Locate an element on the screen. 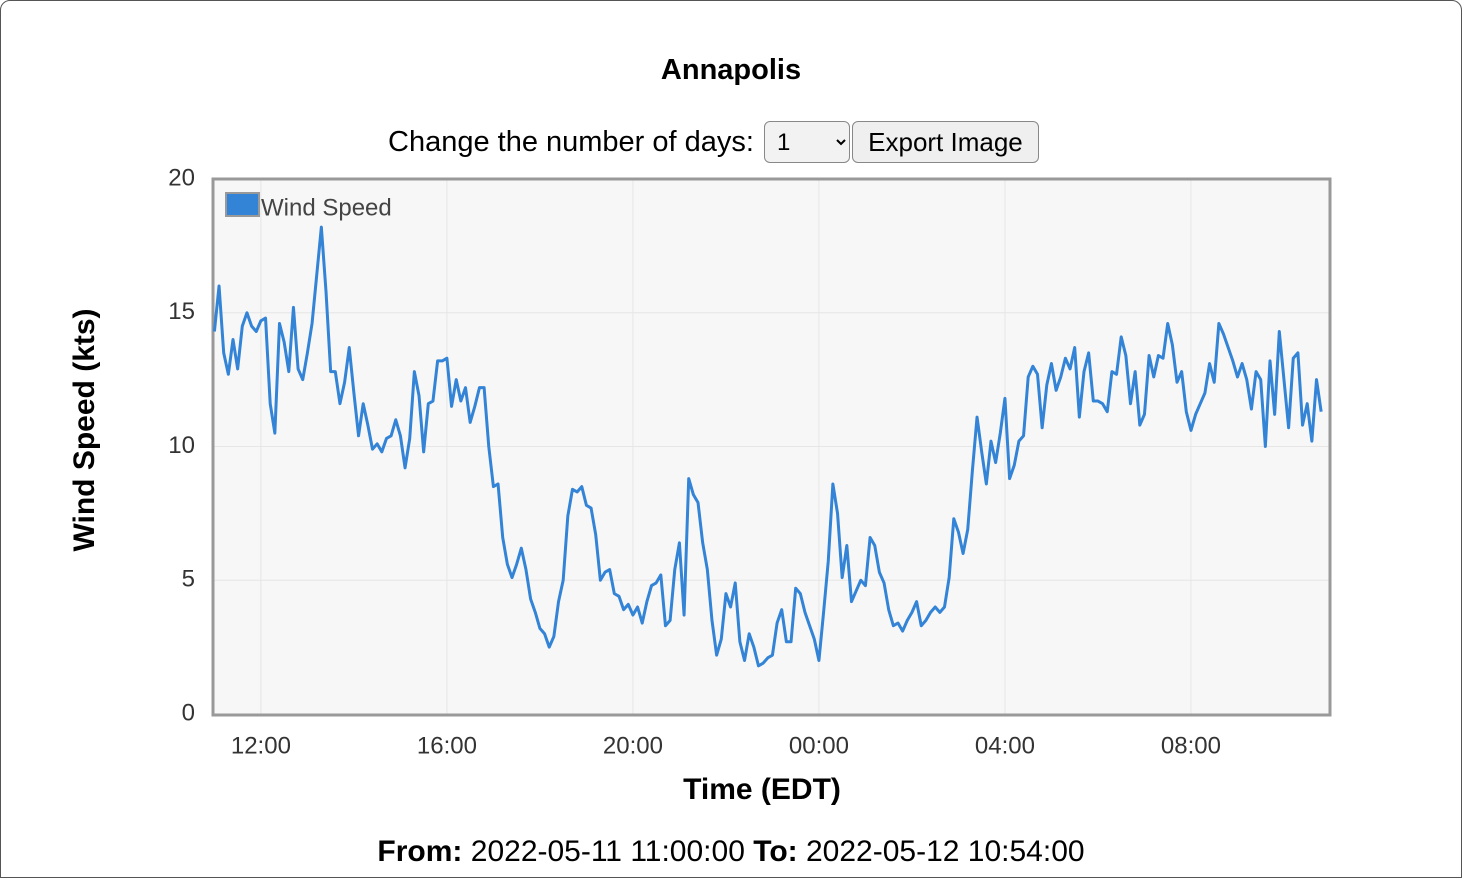 The height and width of the screenshot is (878, 1462). x-tick-label: 16:00 is located at coordinates (447, 745).